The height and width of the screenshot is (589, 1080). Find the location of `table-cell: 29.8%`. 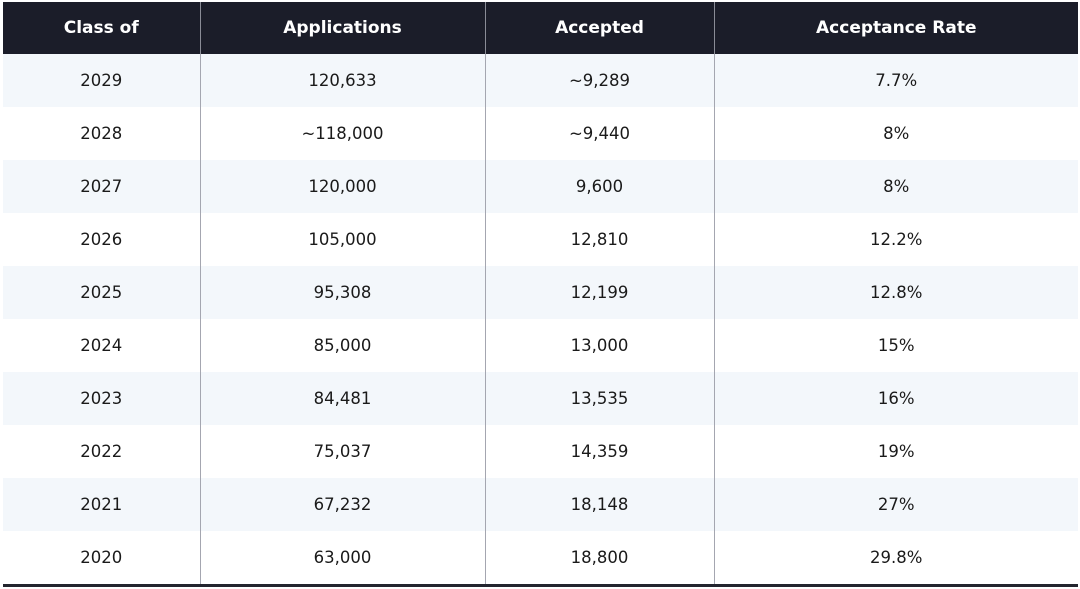

table-cell: 29.8% is located at coordinates (895, 558).